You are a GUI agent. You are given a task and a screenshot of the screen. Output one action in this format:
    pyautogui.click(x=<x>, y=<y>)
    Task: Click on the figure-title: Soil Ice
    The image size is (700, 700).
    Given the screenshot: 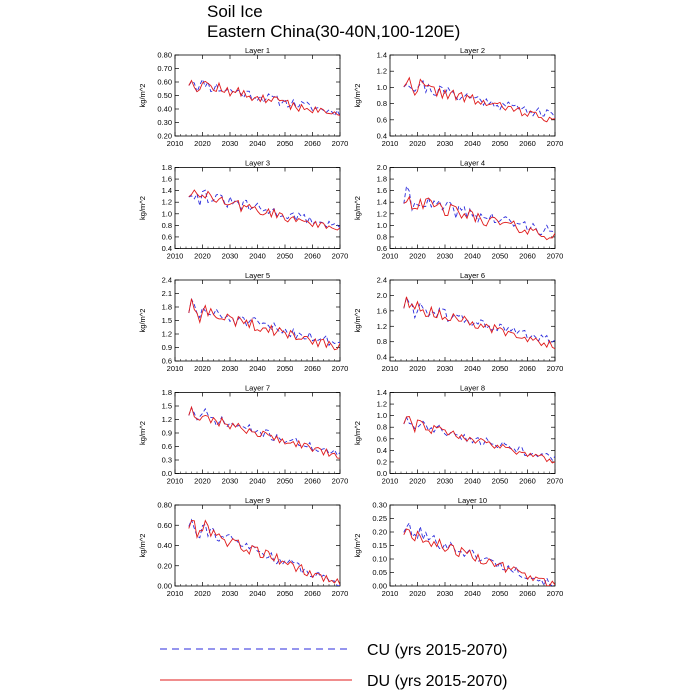 What is the action you would take?
    pyautogui.click(x=235, y=11)
    